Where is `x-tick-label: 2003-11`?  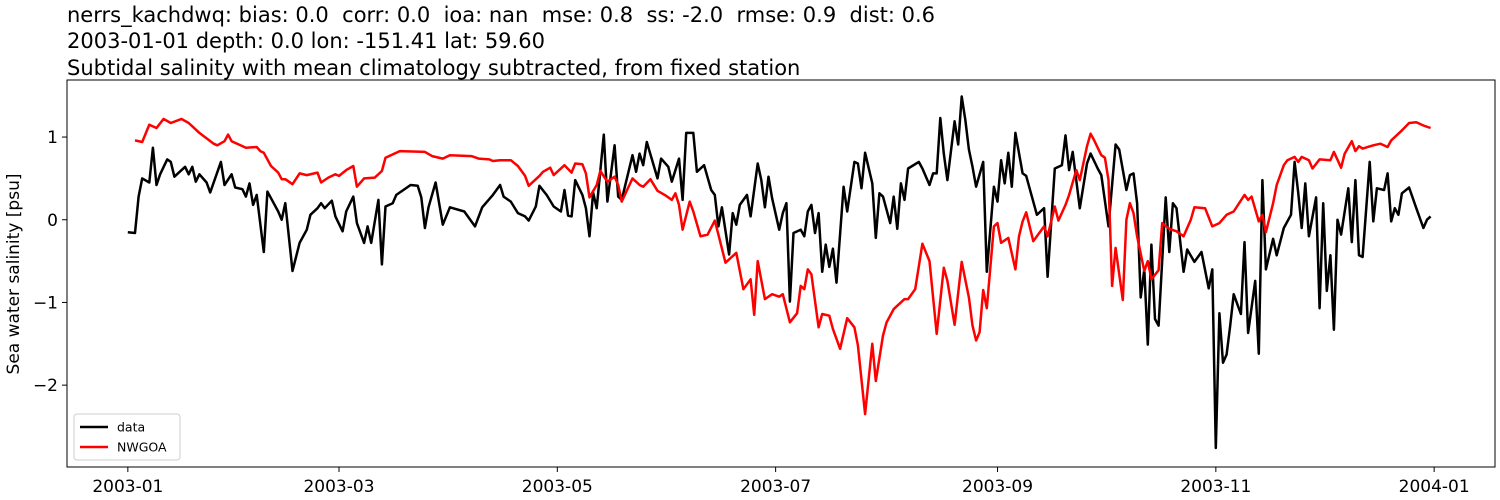 x-tick-label: 2003-11 is located at coordinates (1215, 487).